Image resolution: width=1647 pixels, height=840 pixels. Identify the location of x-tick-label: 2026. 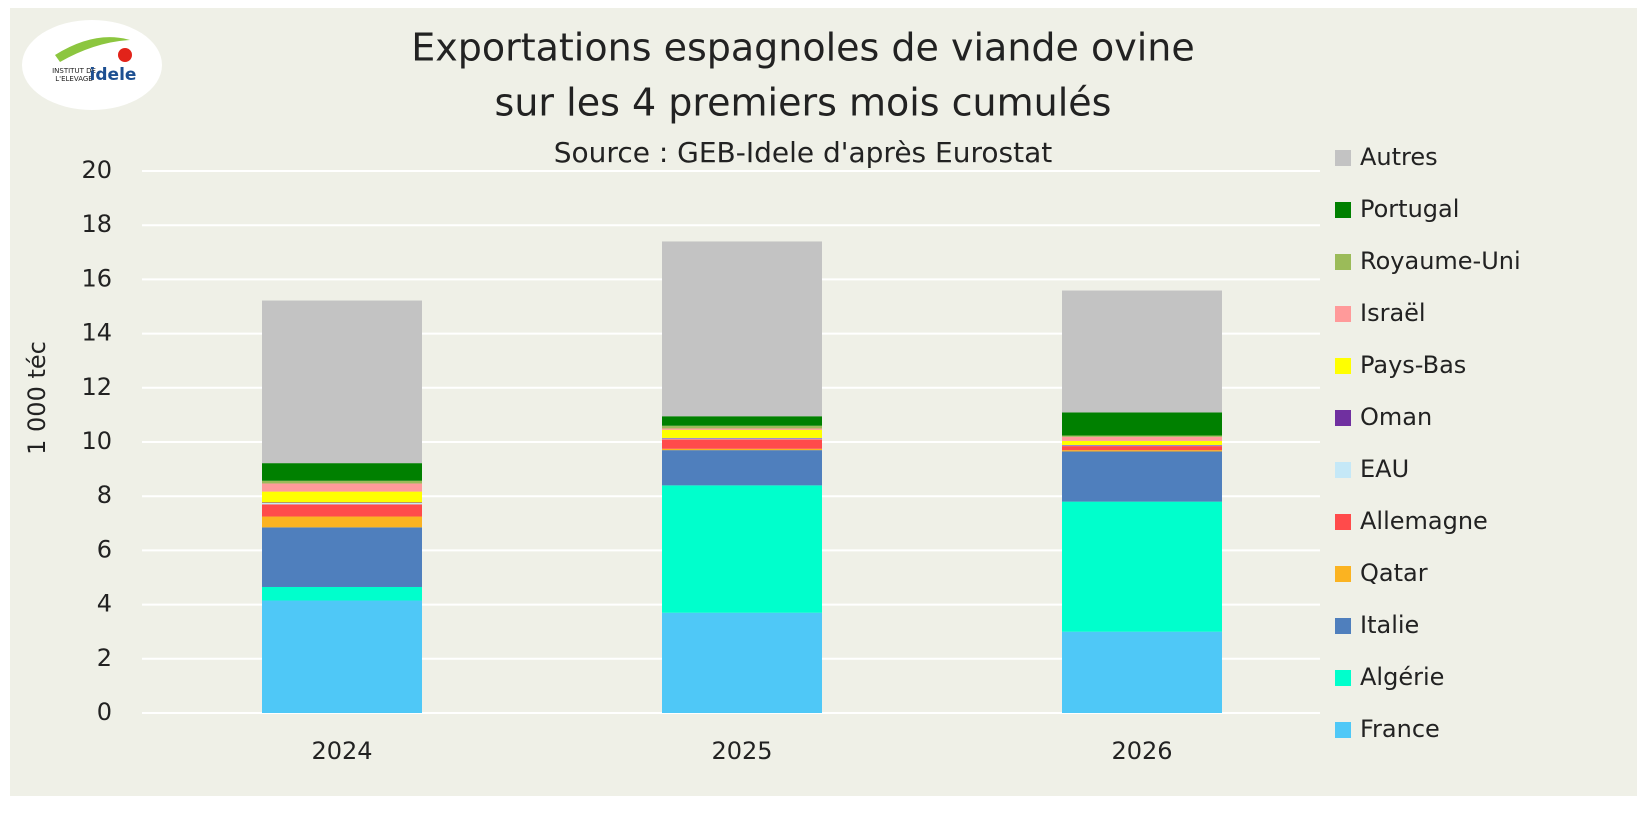
(1141, 751).